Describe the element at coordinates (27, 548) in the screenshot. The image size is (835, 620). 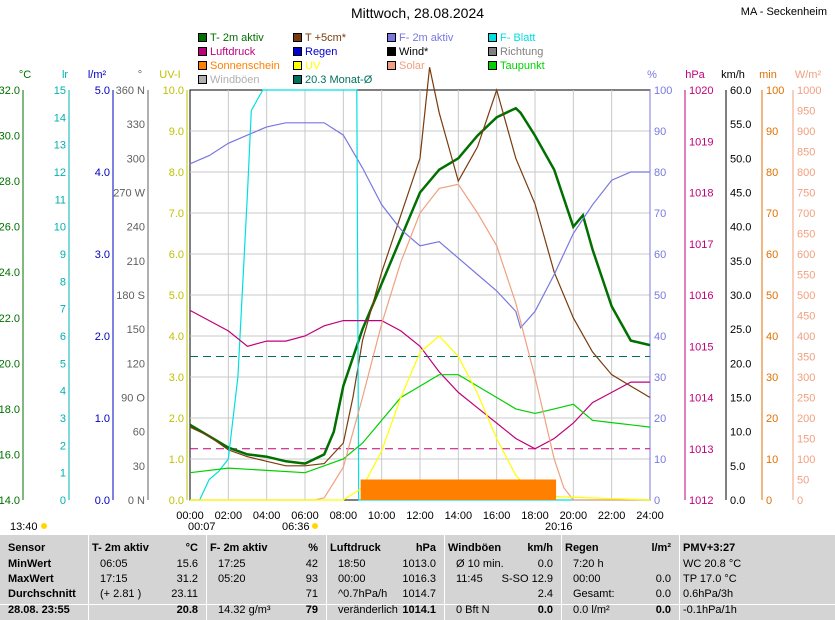
I see `table-header: Sensor` at that location.